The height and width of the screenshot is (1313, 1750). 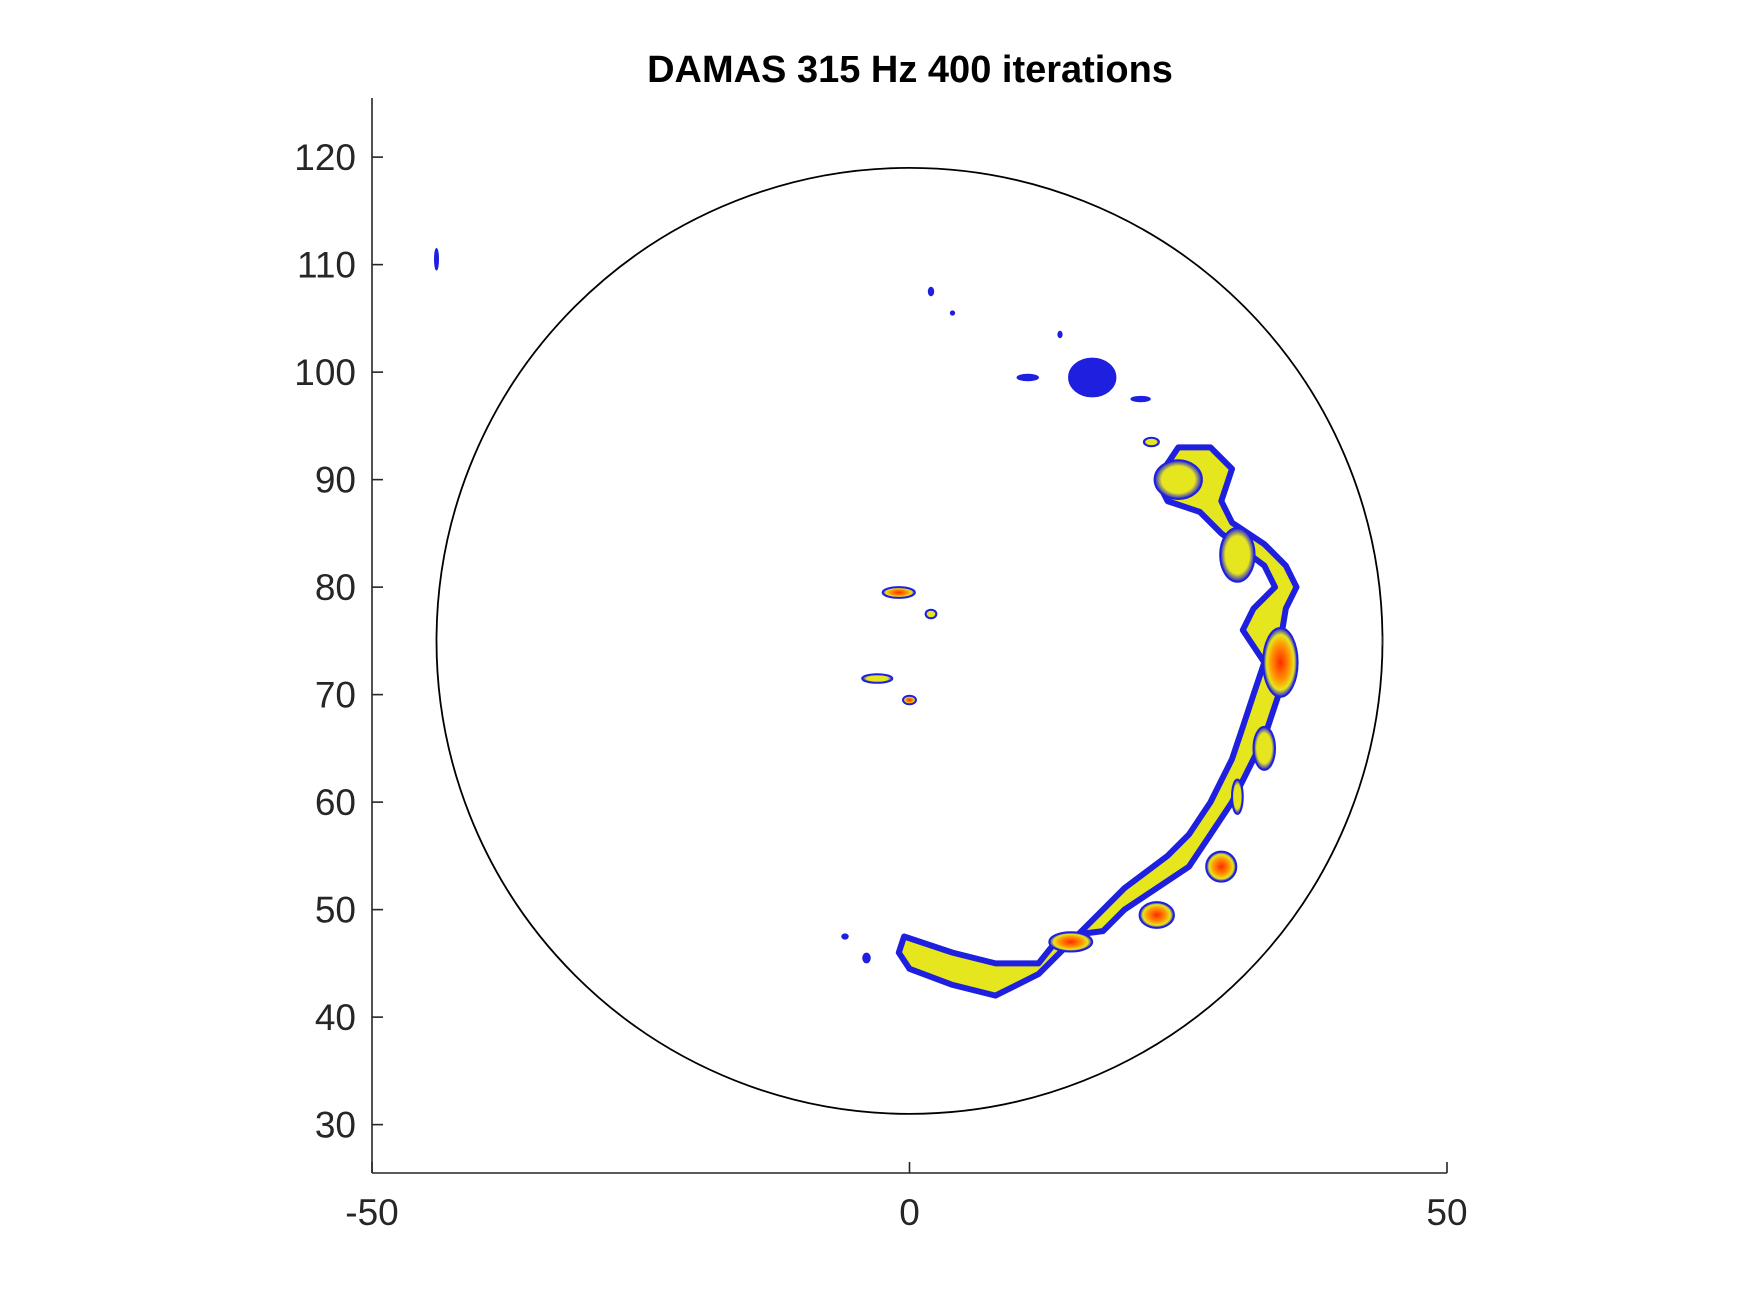 I want to click on chart-title: DAMAS 315 Hz 400 iterations, so click(x=910, y=70).